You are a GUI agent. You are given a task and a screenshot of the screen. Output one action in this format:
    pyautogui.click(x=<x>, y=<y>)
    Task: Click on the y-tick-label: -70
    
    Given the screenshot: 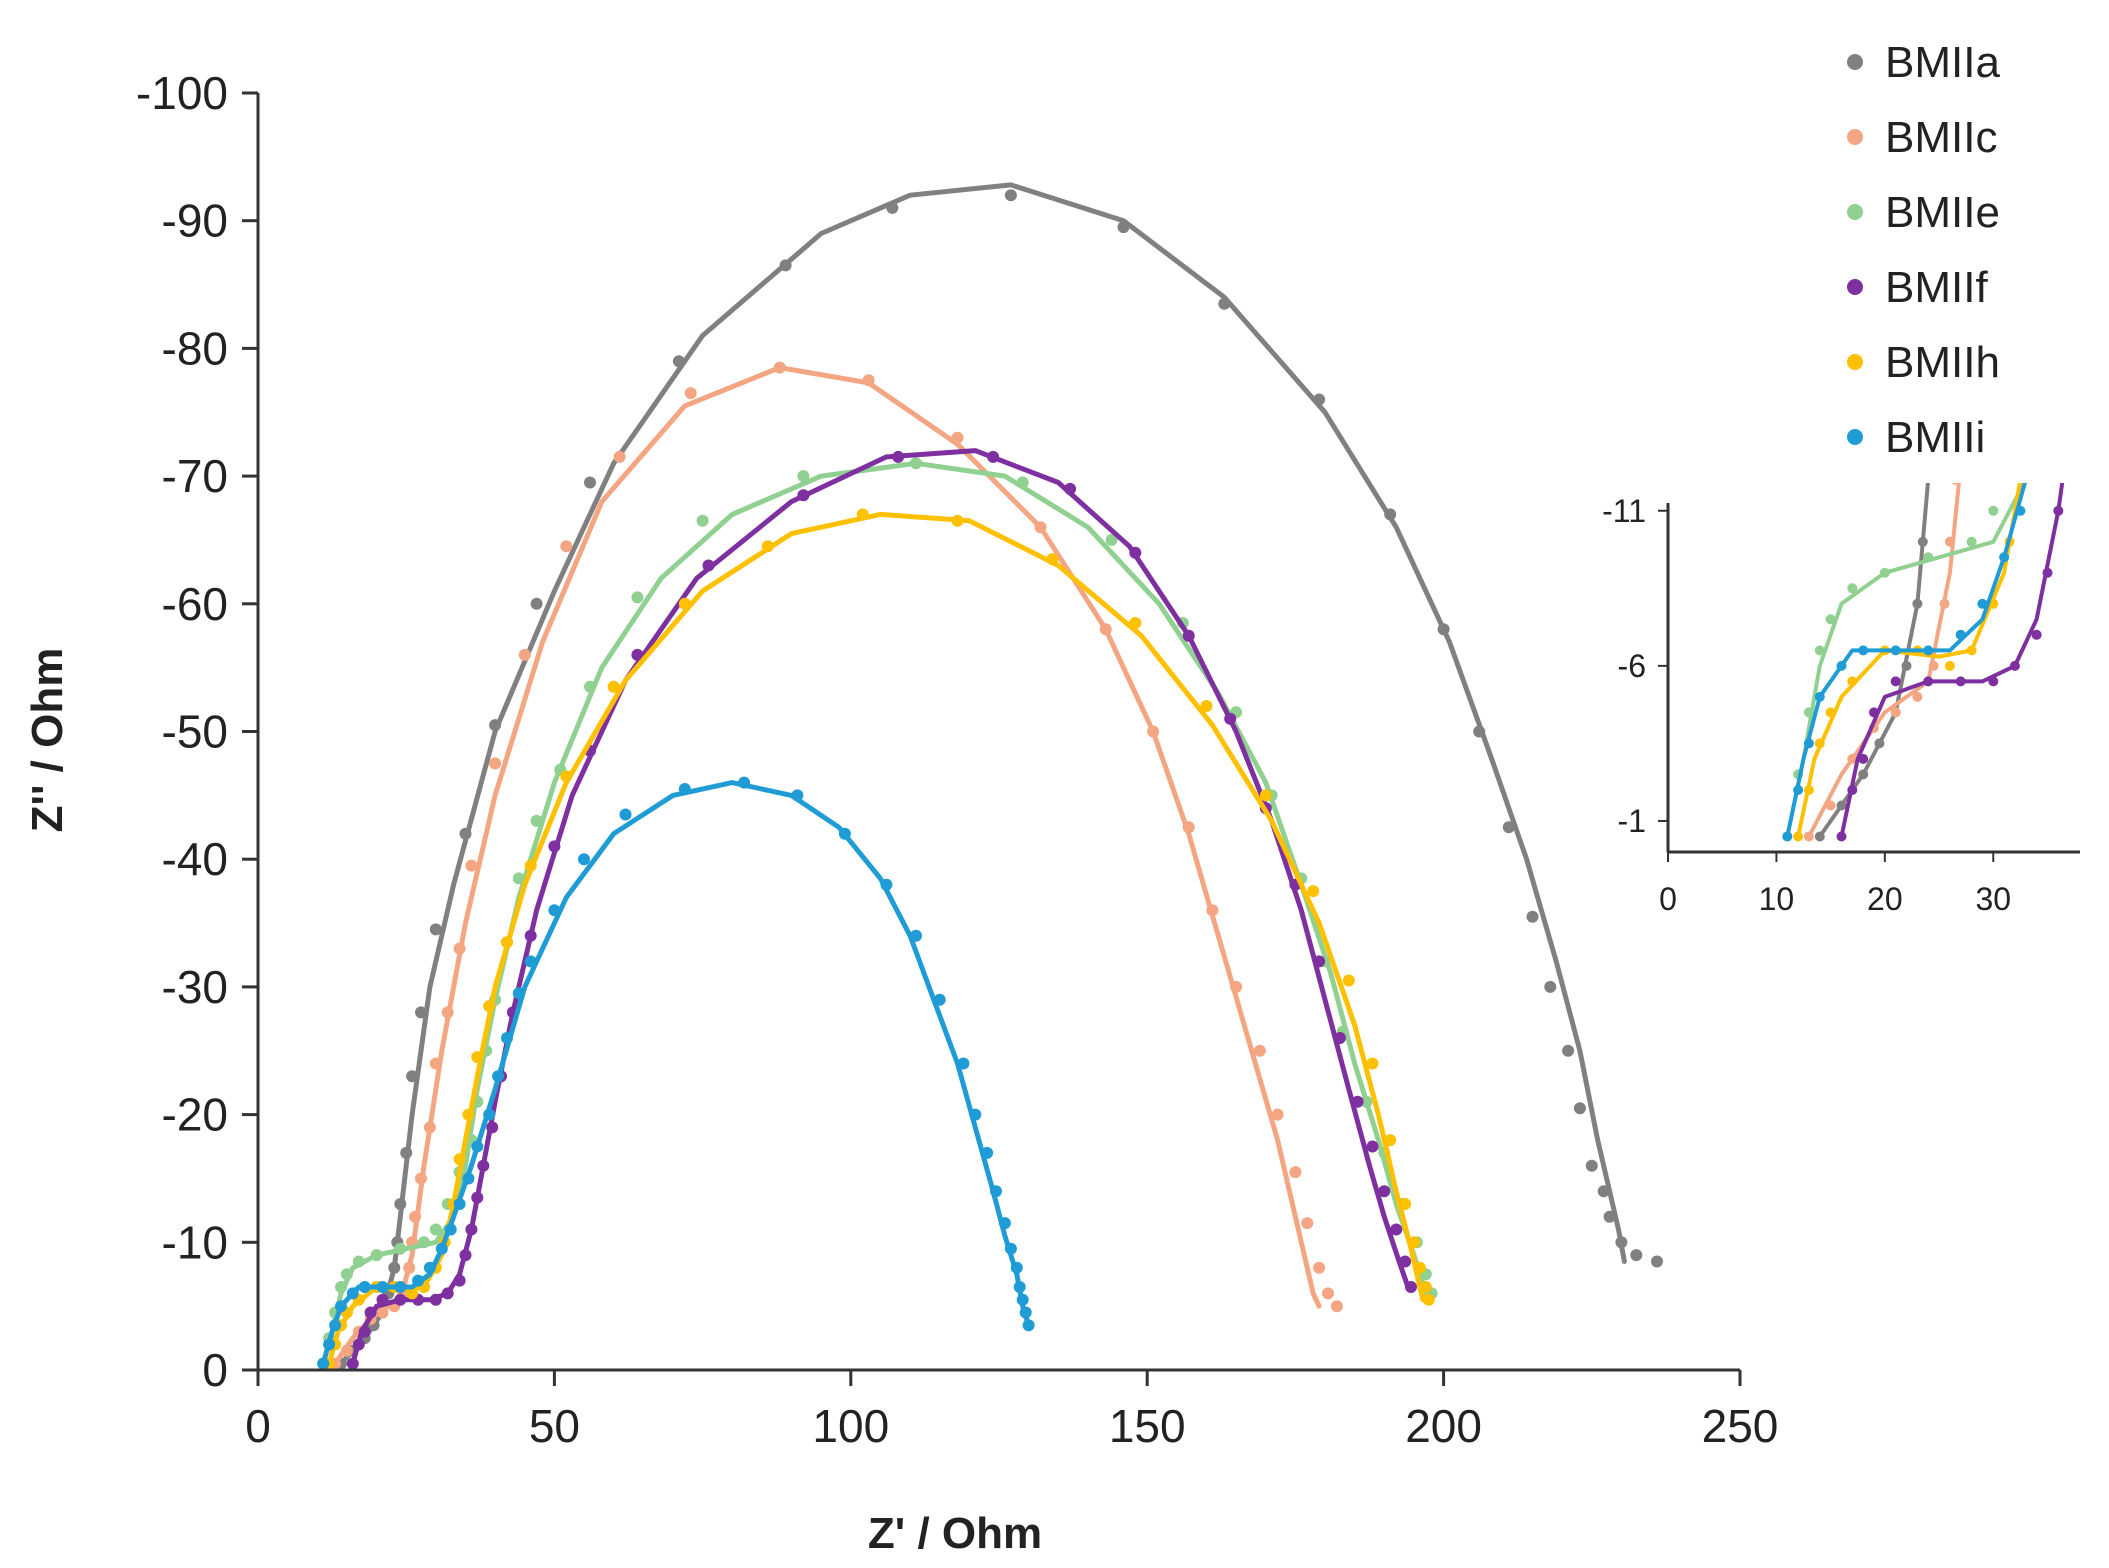 What is the action you would take?
    pyautogui.click(x=195, y=476)
    